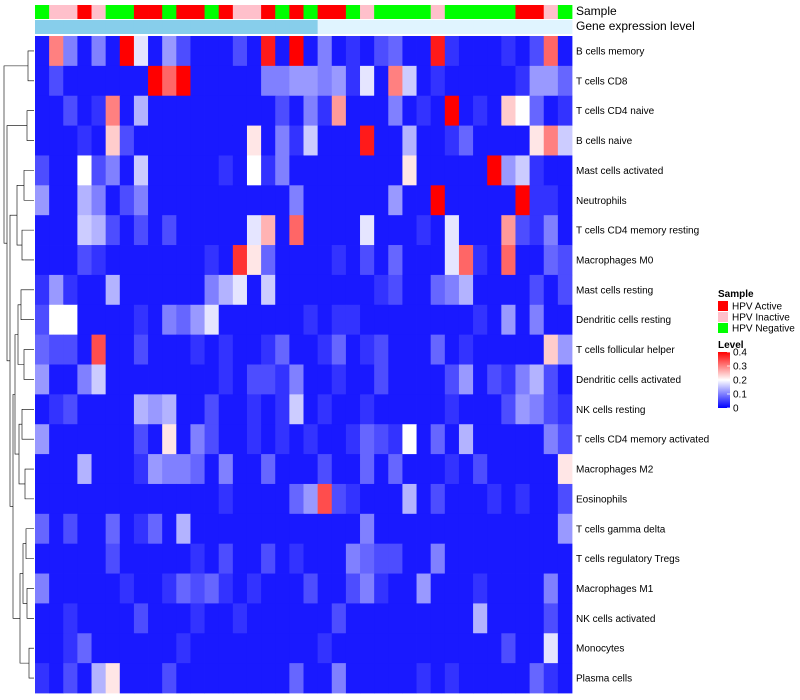  I want to click on row-label: B cells memory, so click(610, 51).